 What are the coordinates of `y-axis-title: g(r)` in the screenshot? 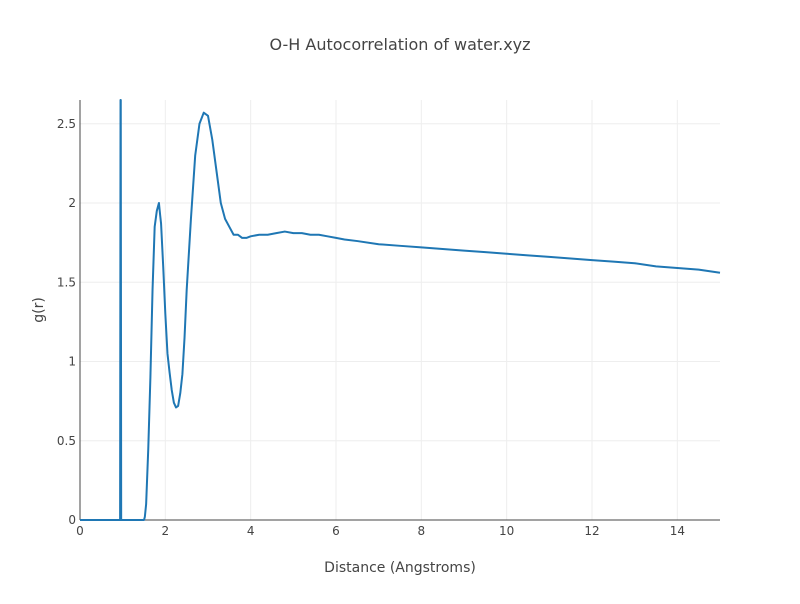 It's located at (39, 310).